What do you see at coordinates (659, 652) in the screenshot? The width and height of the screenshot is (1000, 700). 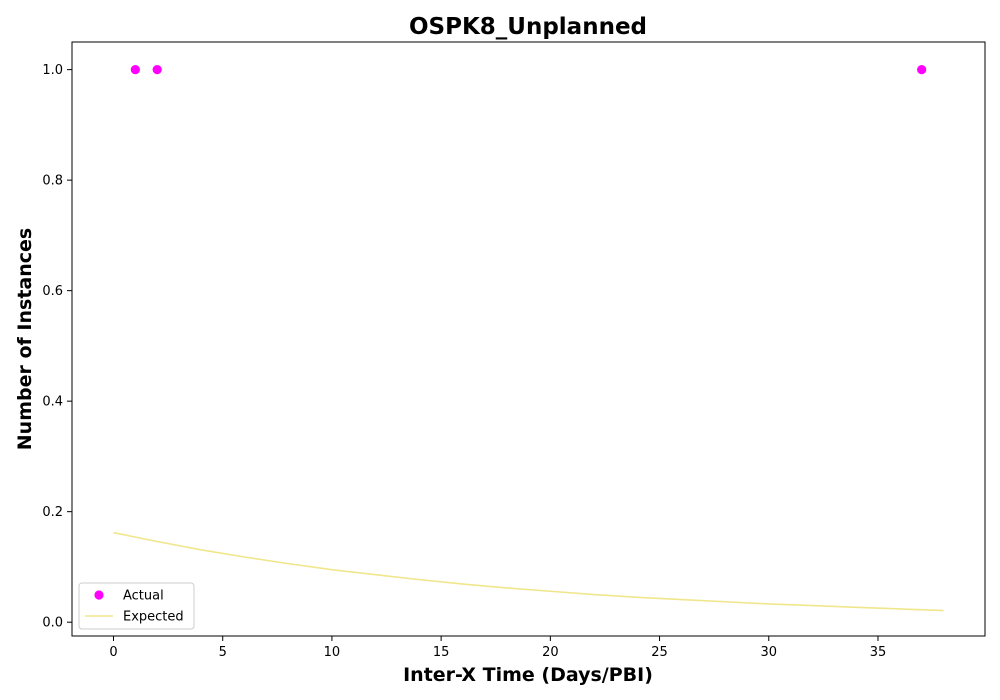 I see `x-tick-label: 25` at bounding box center [659, 652].